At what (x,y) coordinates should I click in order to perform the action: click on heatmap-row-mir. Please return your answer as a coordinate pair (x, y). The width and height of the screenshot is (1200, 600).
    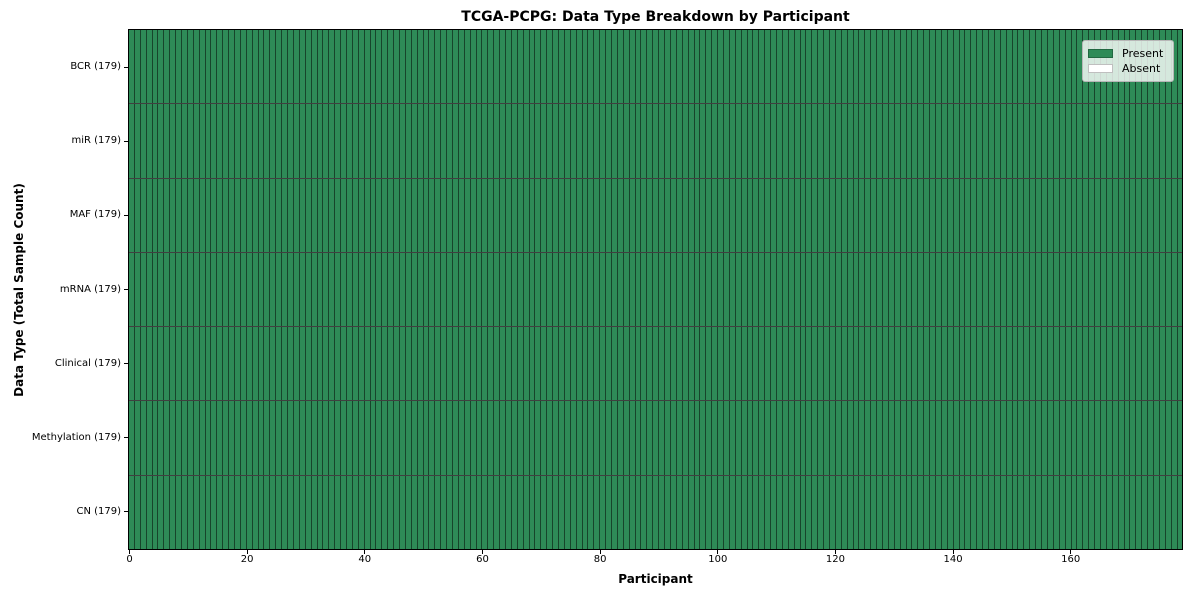
    Looking at the image, I should click on (656, 141).